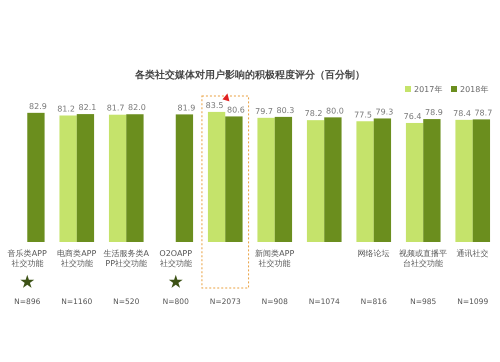  What do you see at coordinates (274, 258) in the screenshot?
I see `x-tick-label: 新闻类APP社交功能` at bounding box center [274, 258].